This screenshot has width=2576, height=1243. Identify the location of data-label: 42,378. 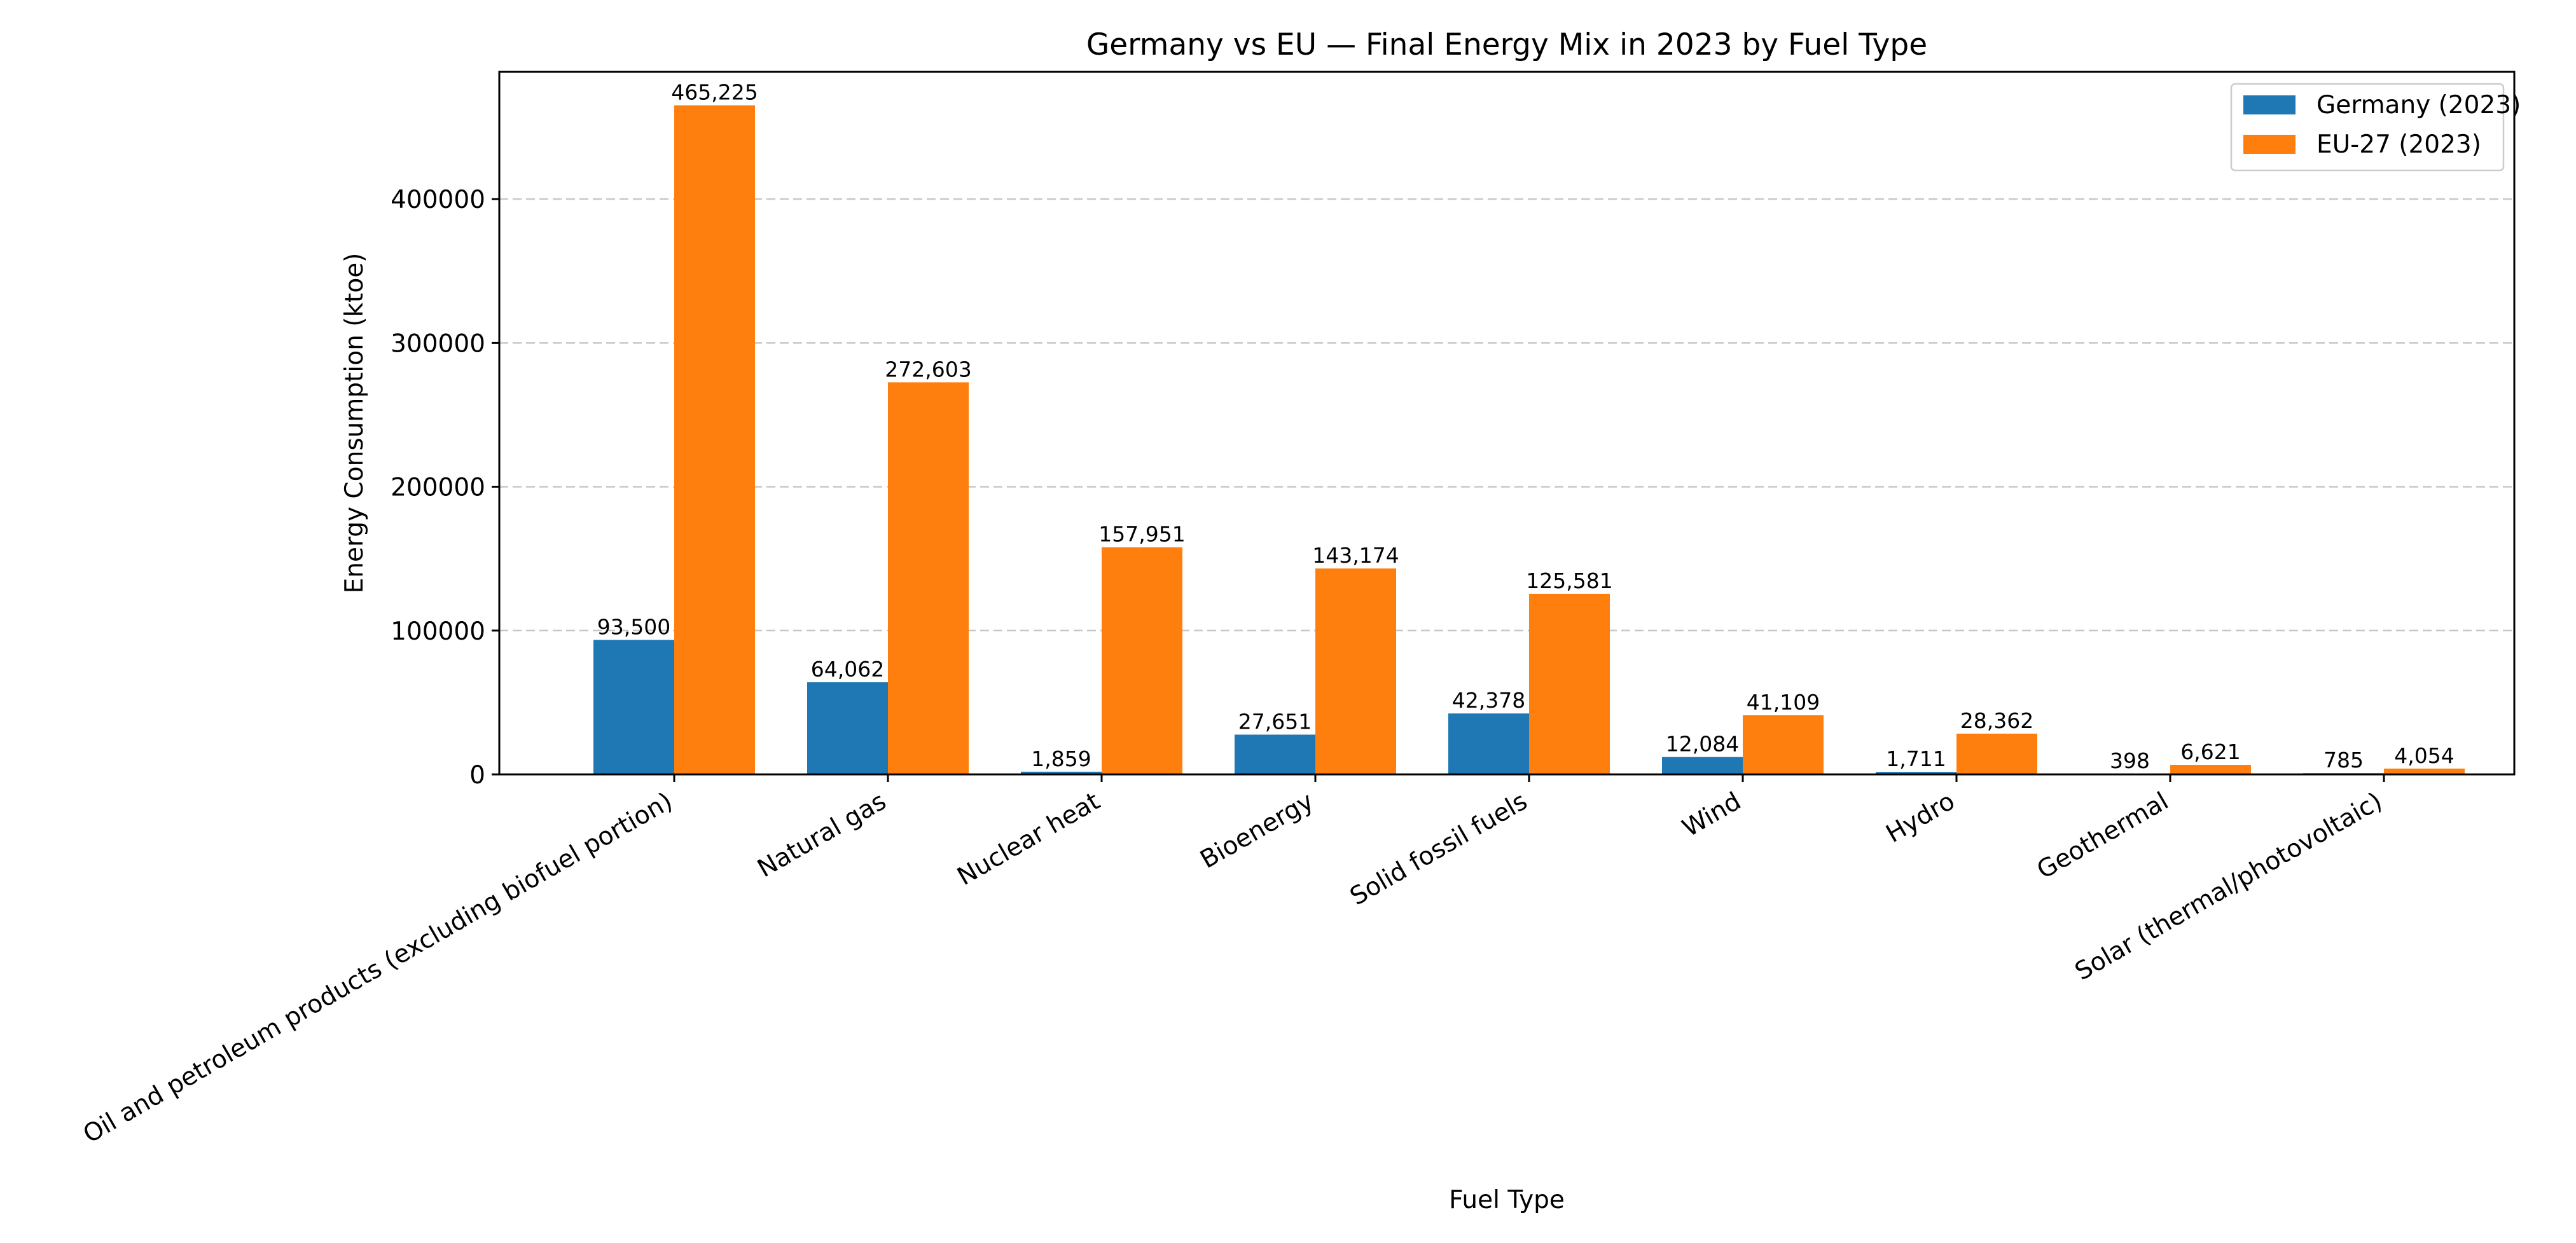
(1488, 701).